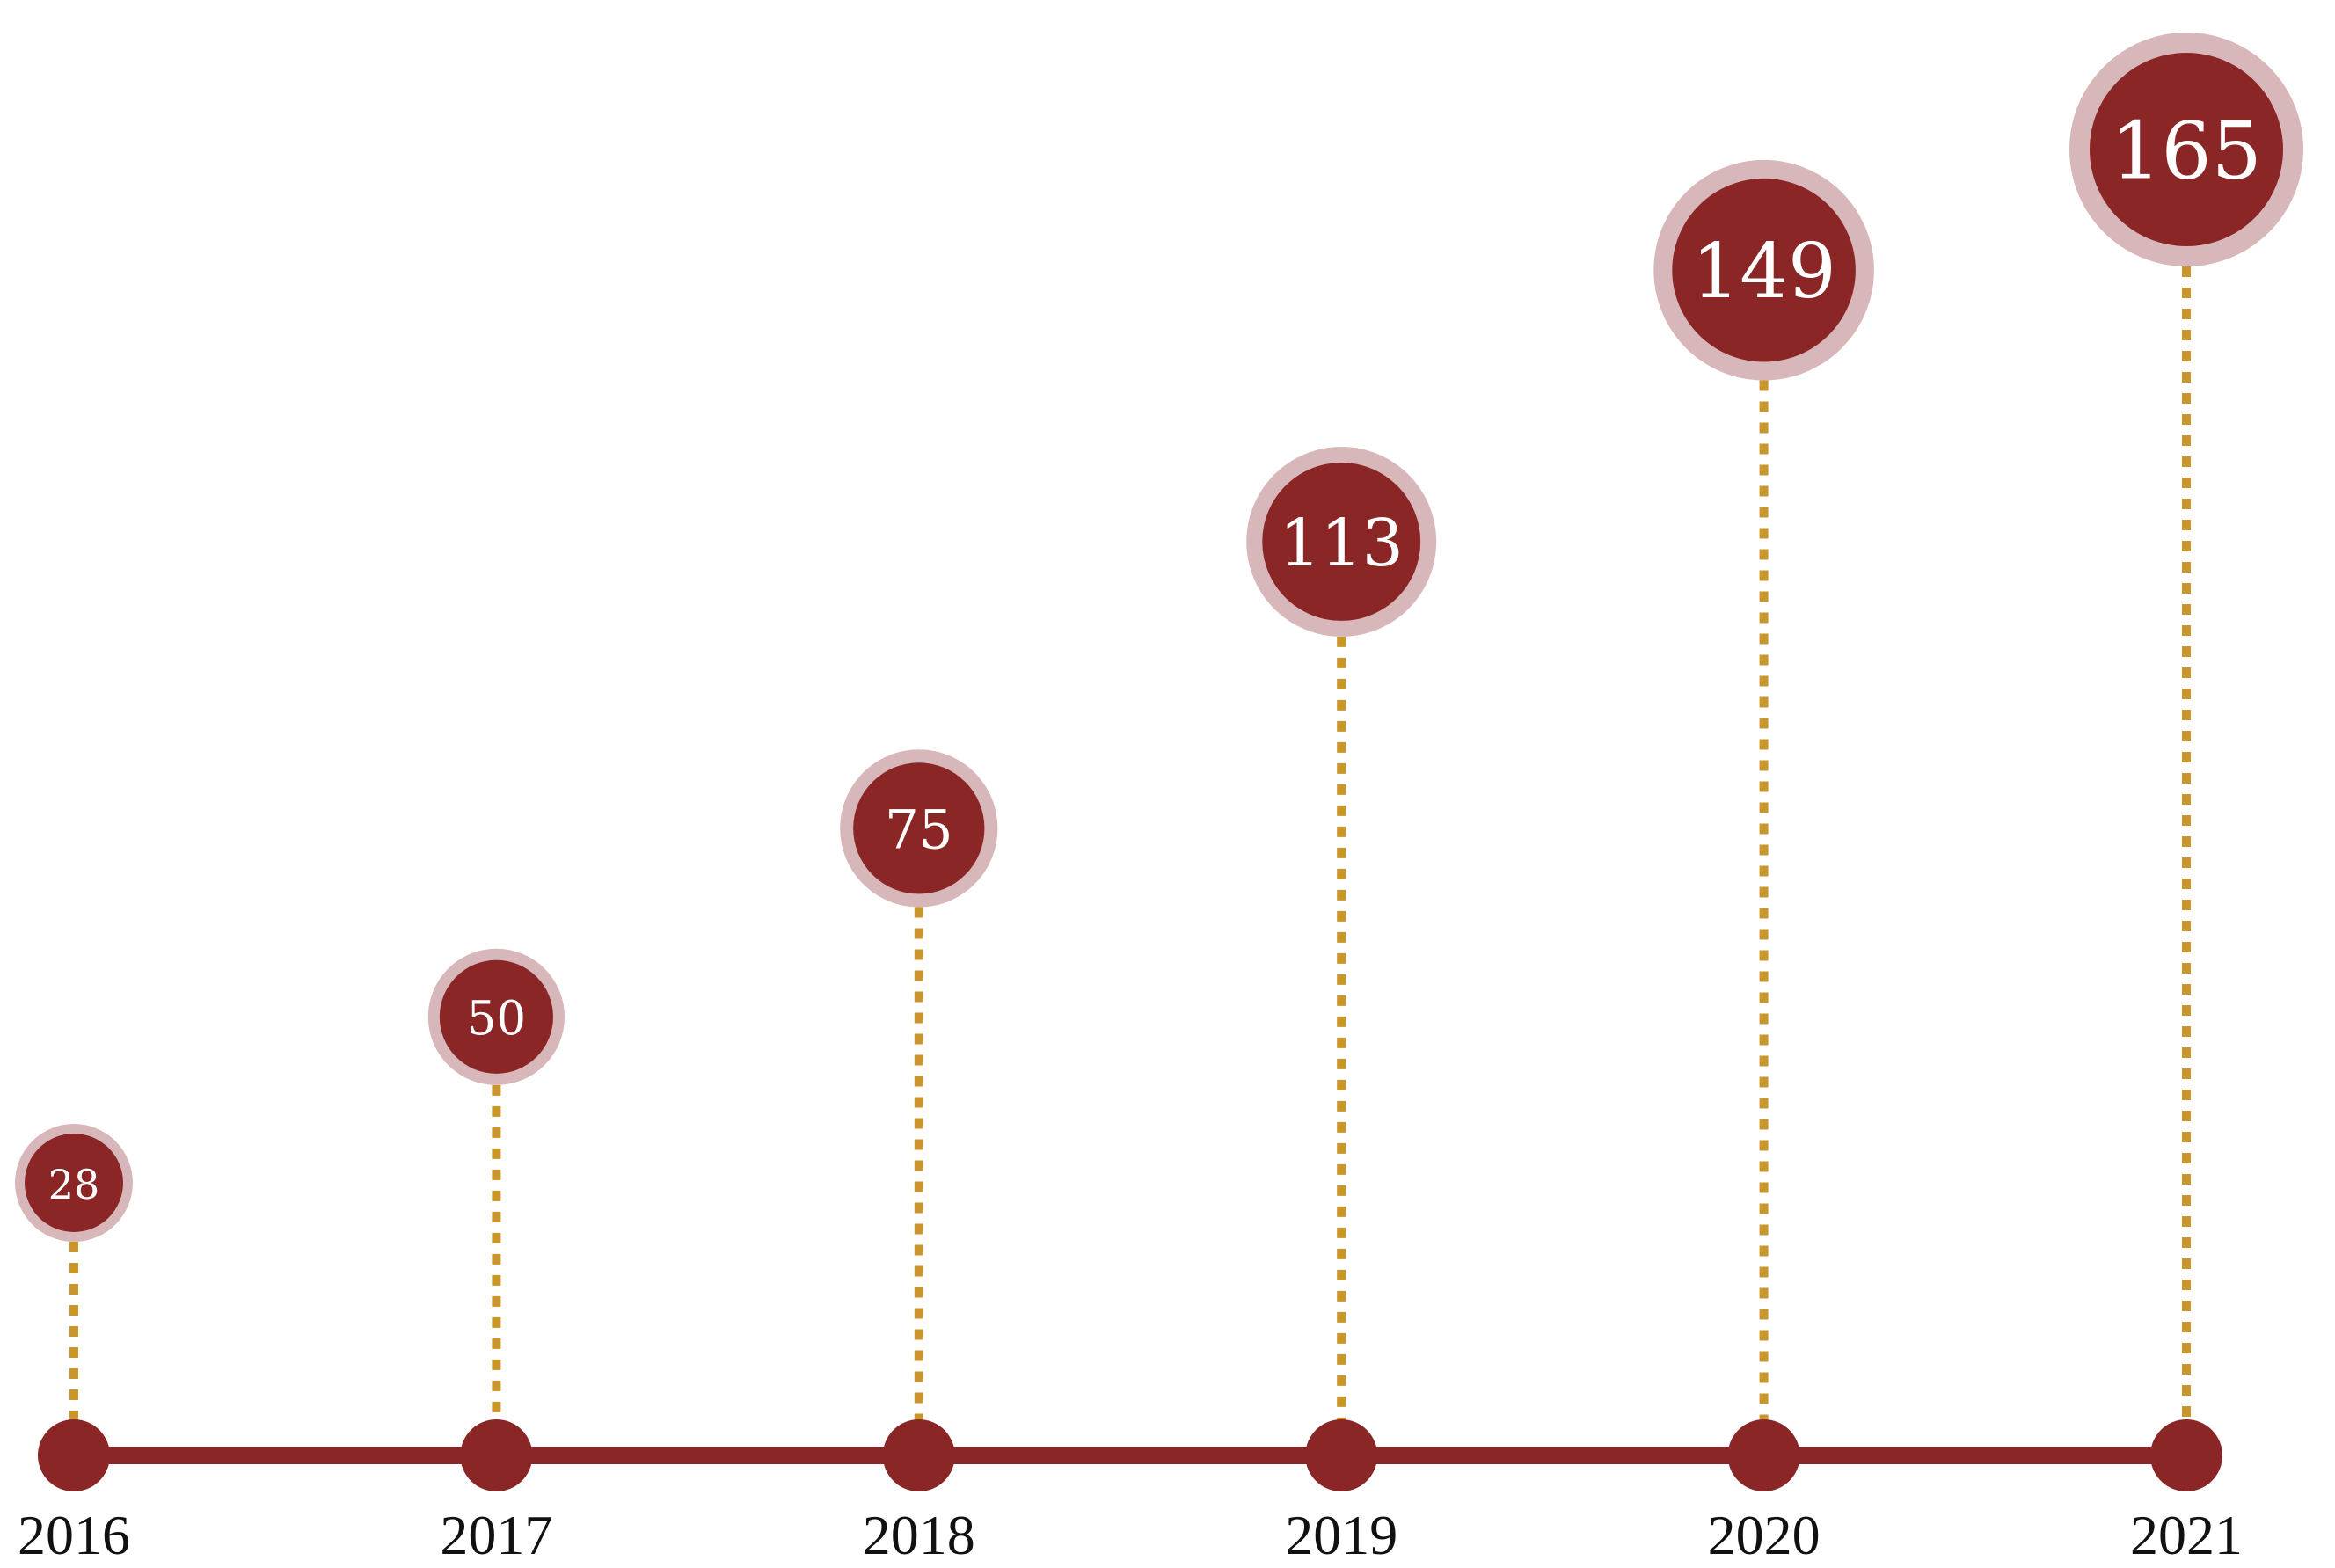 Image resolution: width=2335 pixels, height=1568 pixels. What do you see at coordinates (1130, 1535) in the screenshot?
I see `year-labels: 2016 2017 2018 2019 2020 2021` at bounding box center [1130, 1535].